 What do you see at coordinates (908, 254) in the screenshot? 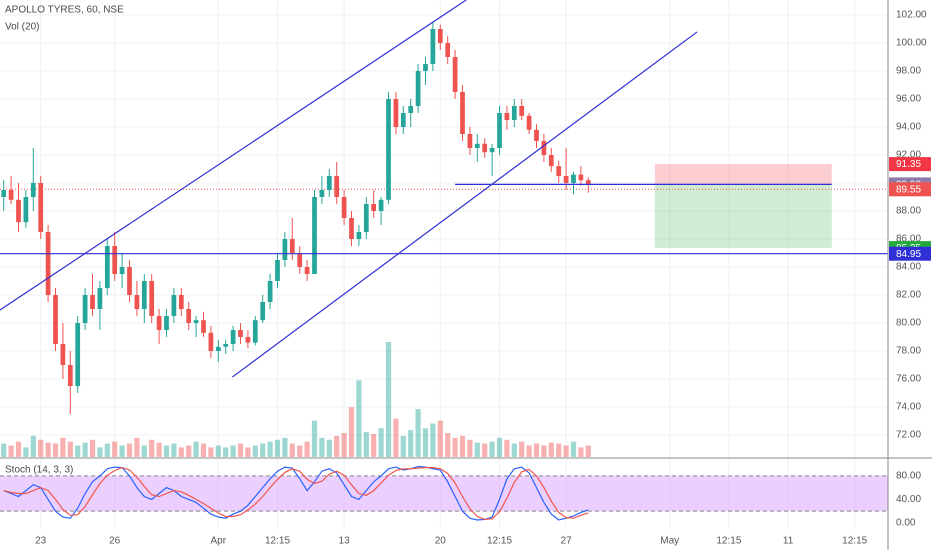
I see `price-label: 84.95` at bounding box center [908, 254].